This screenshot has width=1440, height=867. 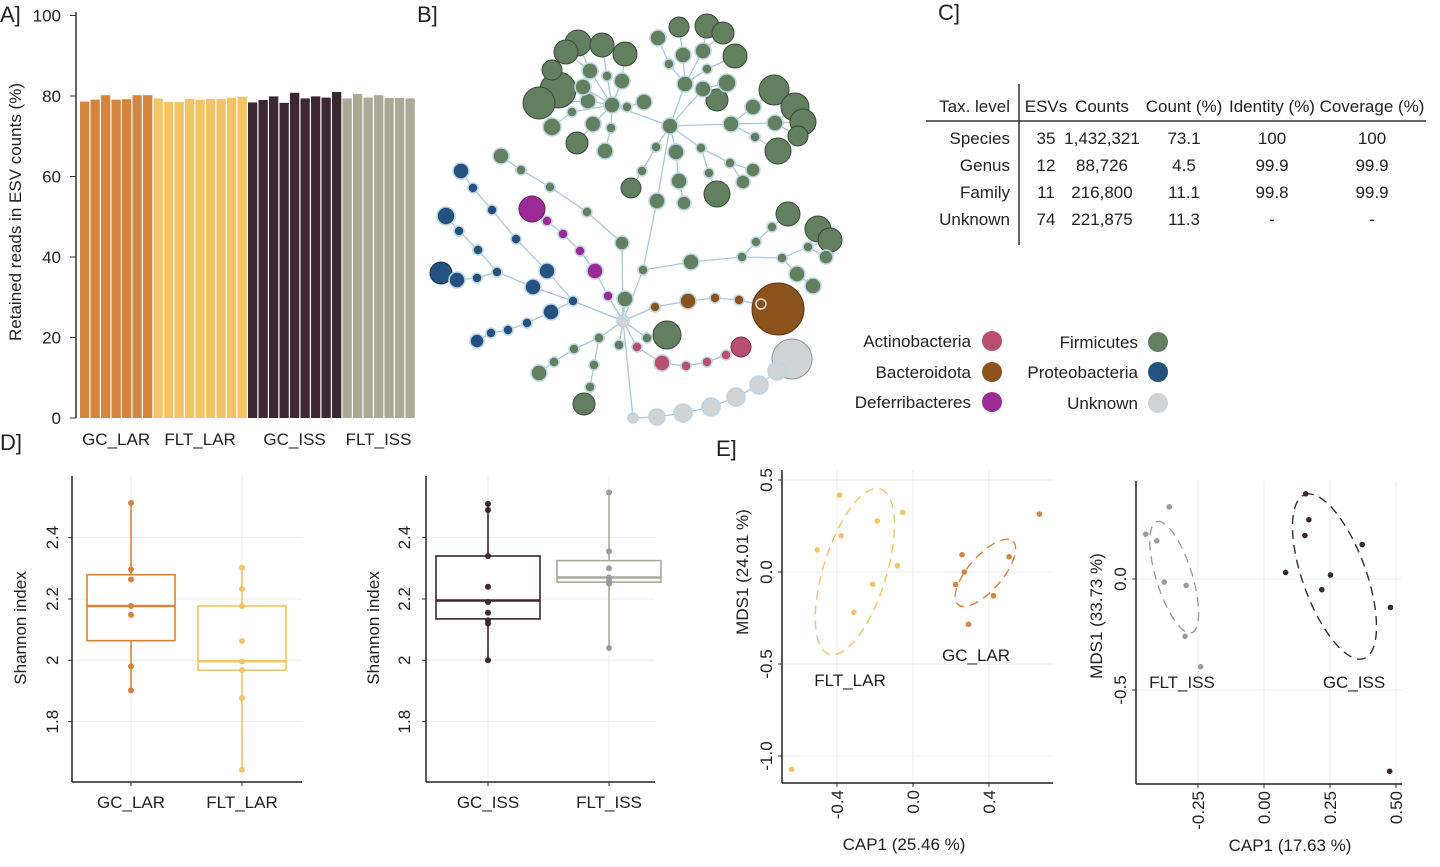 What do you see at coordinates (488, 802) in the screenshot?
I see `x-tick-label: GC_ISS` at bounding box center [488, 802].